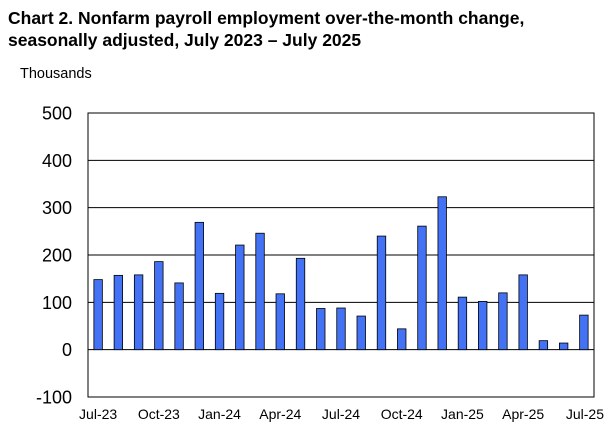 The height and width of the screenshot is (432, 613). What do you see at coordinates (98, 414) in the screenshot?
I see `x-tick-label: Jul-23` at bounding box center [98, 414].